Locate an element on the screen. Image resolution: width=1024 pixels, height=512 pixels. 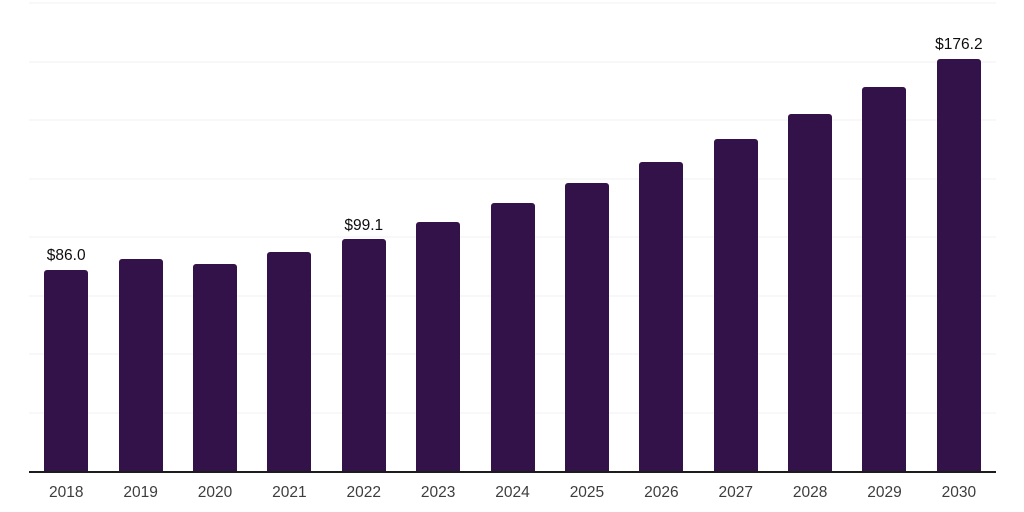
x-tick-label-2030: 2030 is located at coordinates (959, 492).